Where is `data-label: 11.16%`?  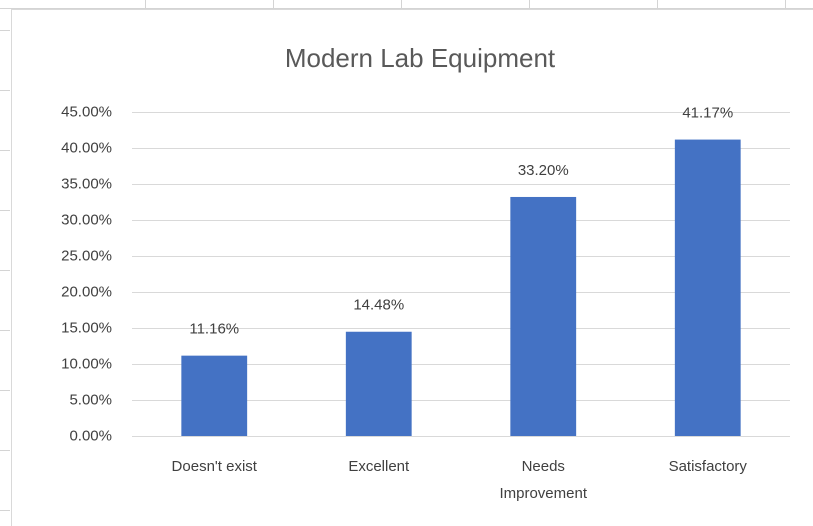 data-label: 11.16% is located at coordinates (214, 329).